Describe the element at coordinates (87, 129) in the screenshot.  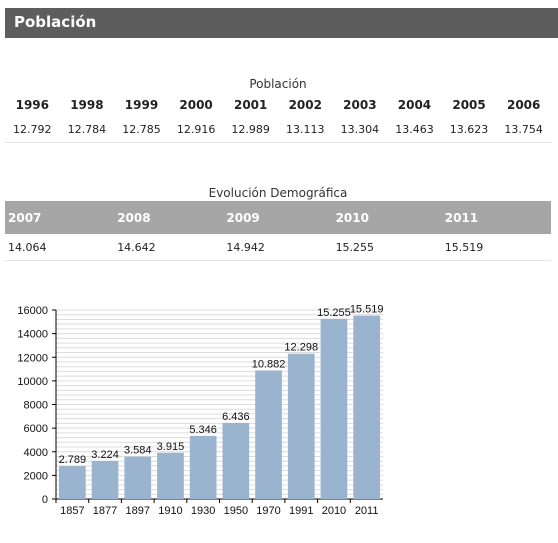
I see `population-cell: 12.784` at that location.